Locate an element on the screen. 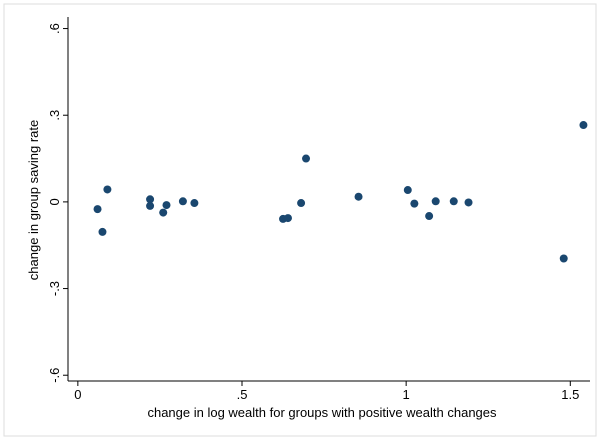 The image size is (600, 445). y-tick-label: .3 is located at coordinates (54, 115).